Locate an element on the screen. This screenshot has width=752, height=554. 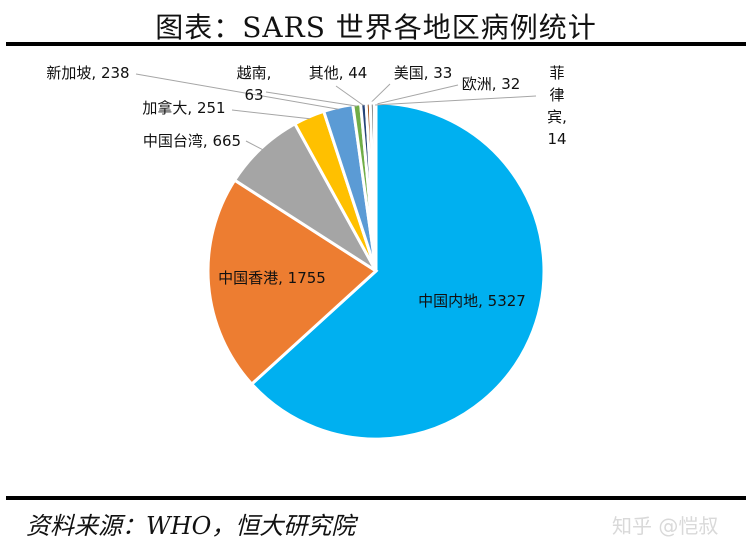
data-label-2: 中国台湾, 665 is located at coordinates (192, 141).